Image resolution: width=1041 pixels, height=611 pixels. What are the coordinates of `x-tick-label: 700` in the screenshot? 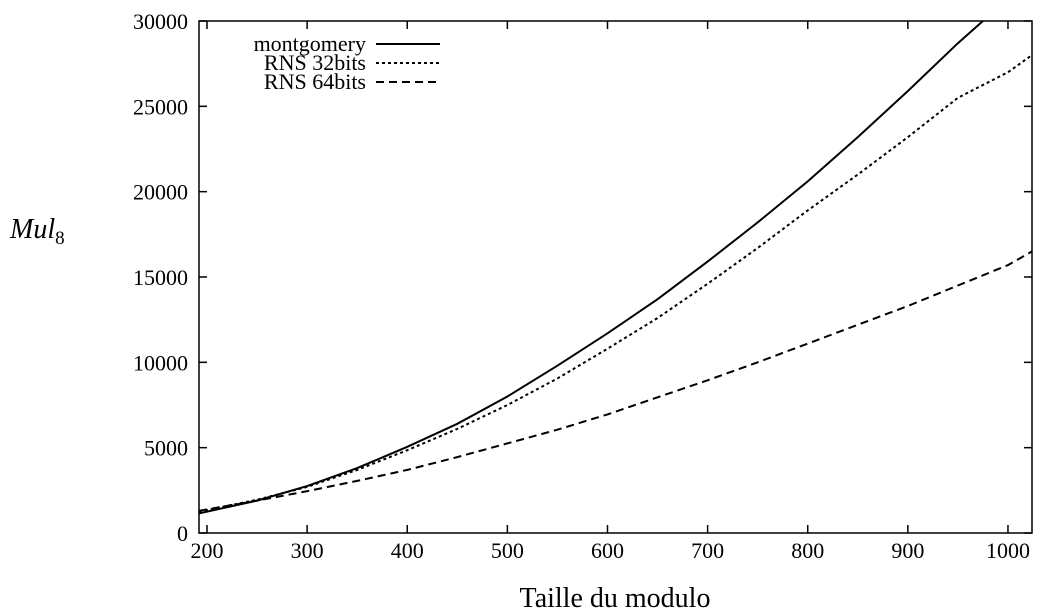 It's located at (707, 550).